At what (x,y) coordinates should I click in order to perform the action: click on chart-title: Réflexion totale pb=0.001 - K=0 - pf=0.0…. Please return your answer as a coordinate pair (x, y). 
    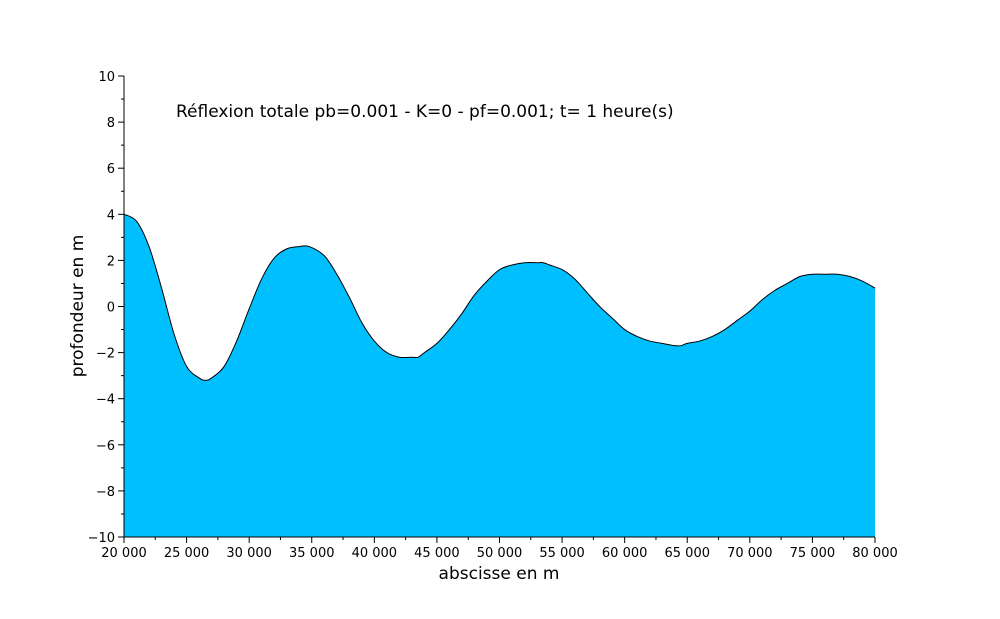
    Looking at the image, I should click on (425, 112).